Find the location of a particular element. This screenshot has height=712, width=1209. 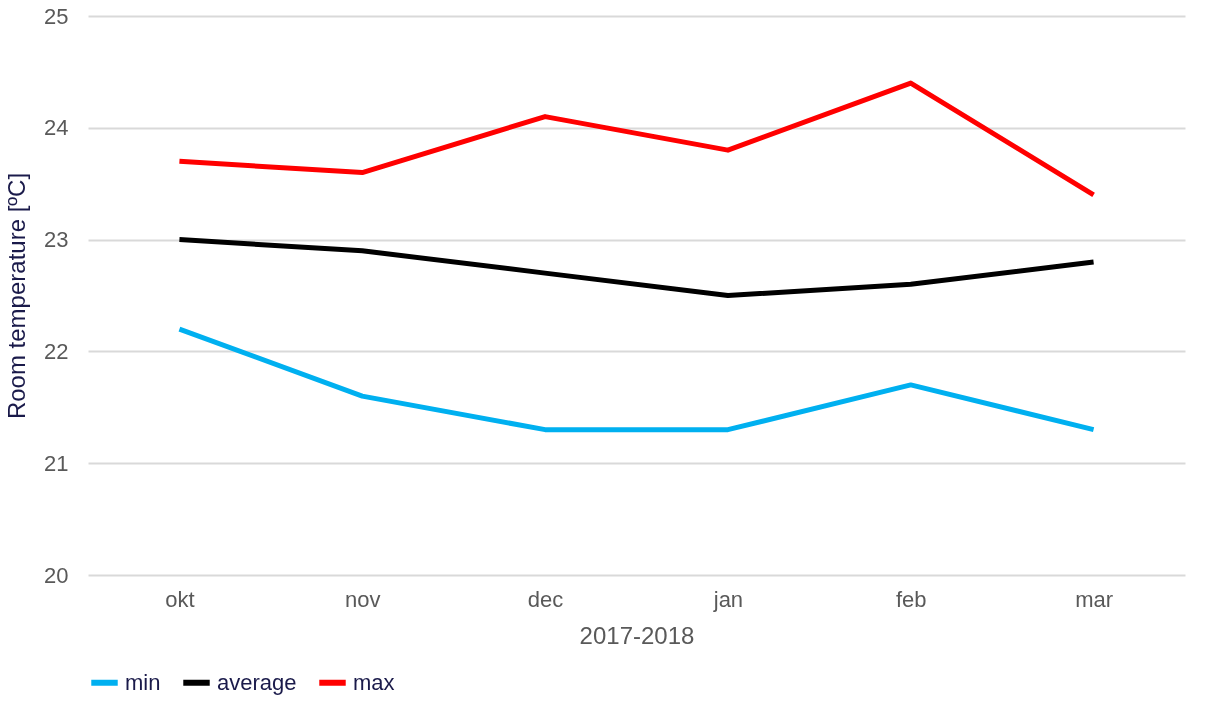

x-tick-label: dec is located at coordinates (545, 599).